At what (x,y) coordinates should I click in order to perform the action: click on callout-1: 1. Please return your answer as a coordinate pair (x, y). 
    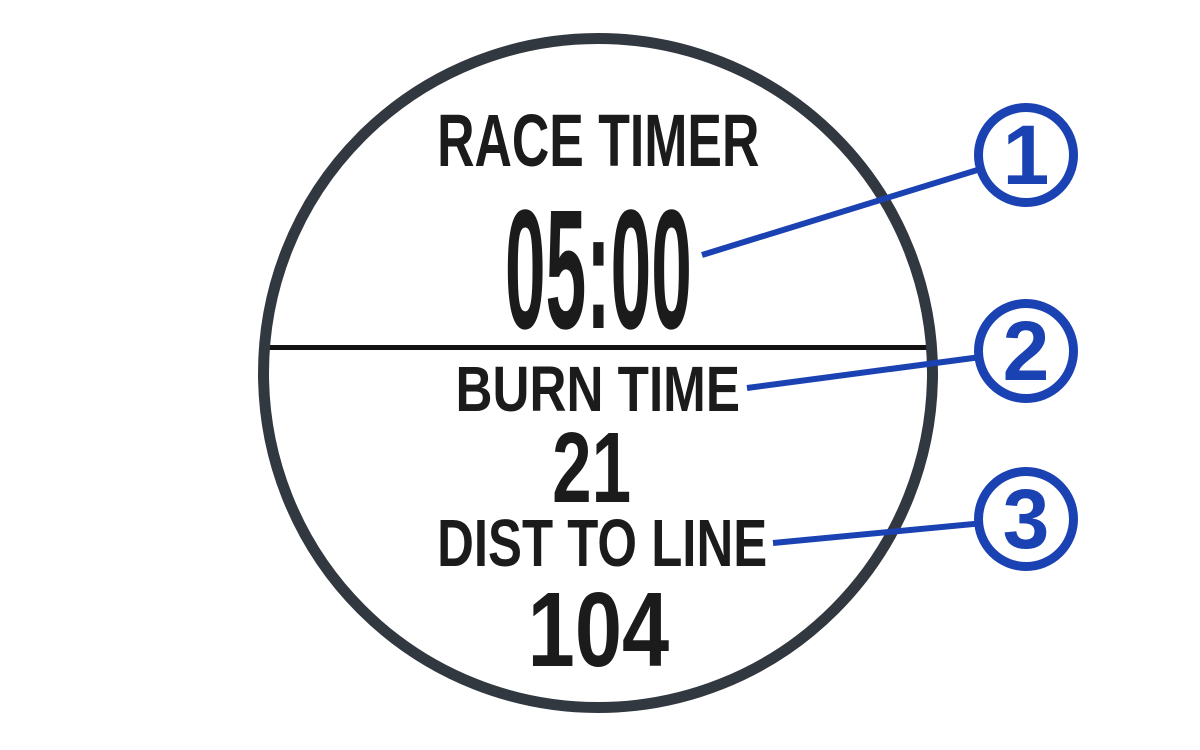
    Looking at the image, I should click on (1026, 155).